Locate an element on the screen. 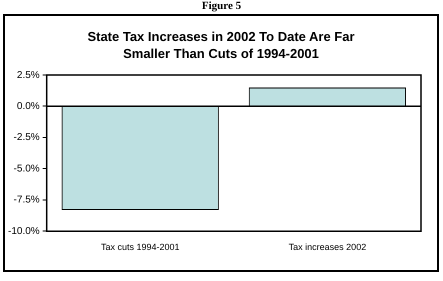  caption: Figure 5 is located at coordinates (221, 6).